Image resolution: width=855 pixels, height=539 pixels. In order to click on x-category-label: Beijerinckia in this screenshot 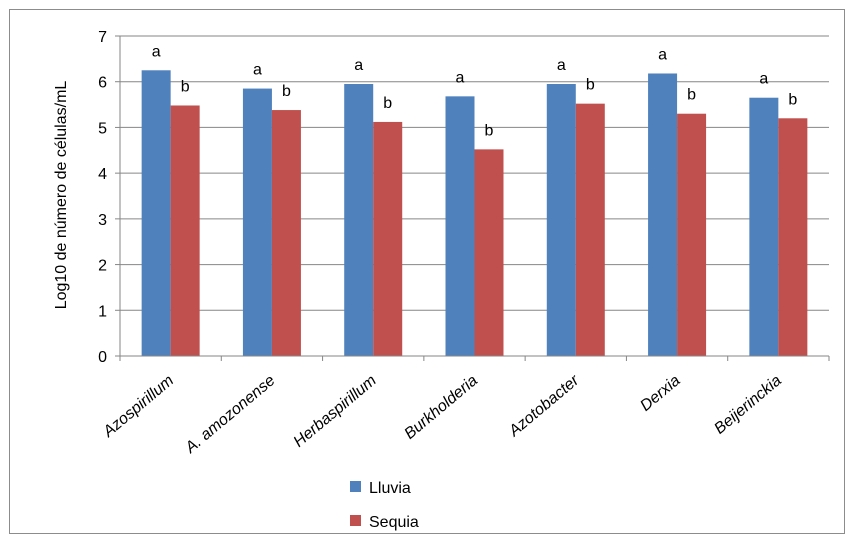, I will do `click(748, 405)`.